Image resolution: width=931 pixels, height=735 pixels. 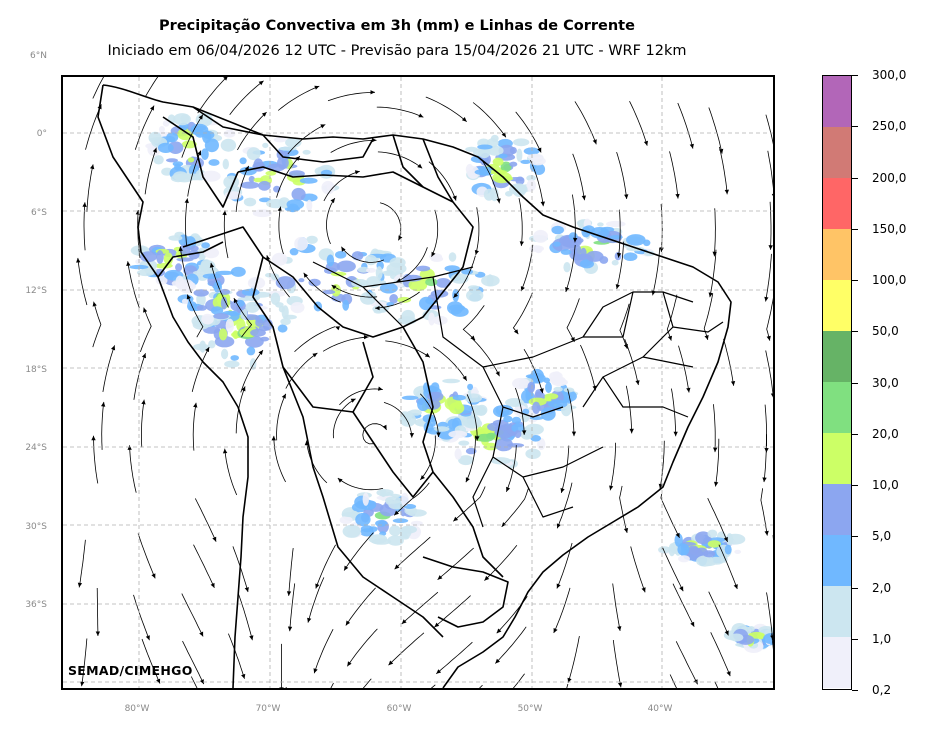 I want to click on lon-label: 40°W, so click(x=660, y=709).